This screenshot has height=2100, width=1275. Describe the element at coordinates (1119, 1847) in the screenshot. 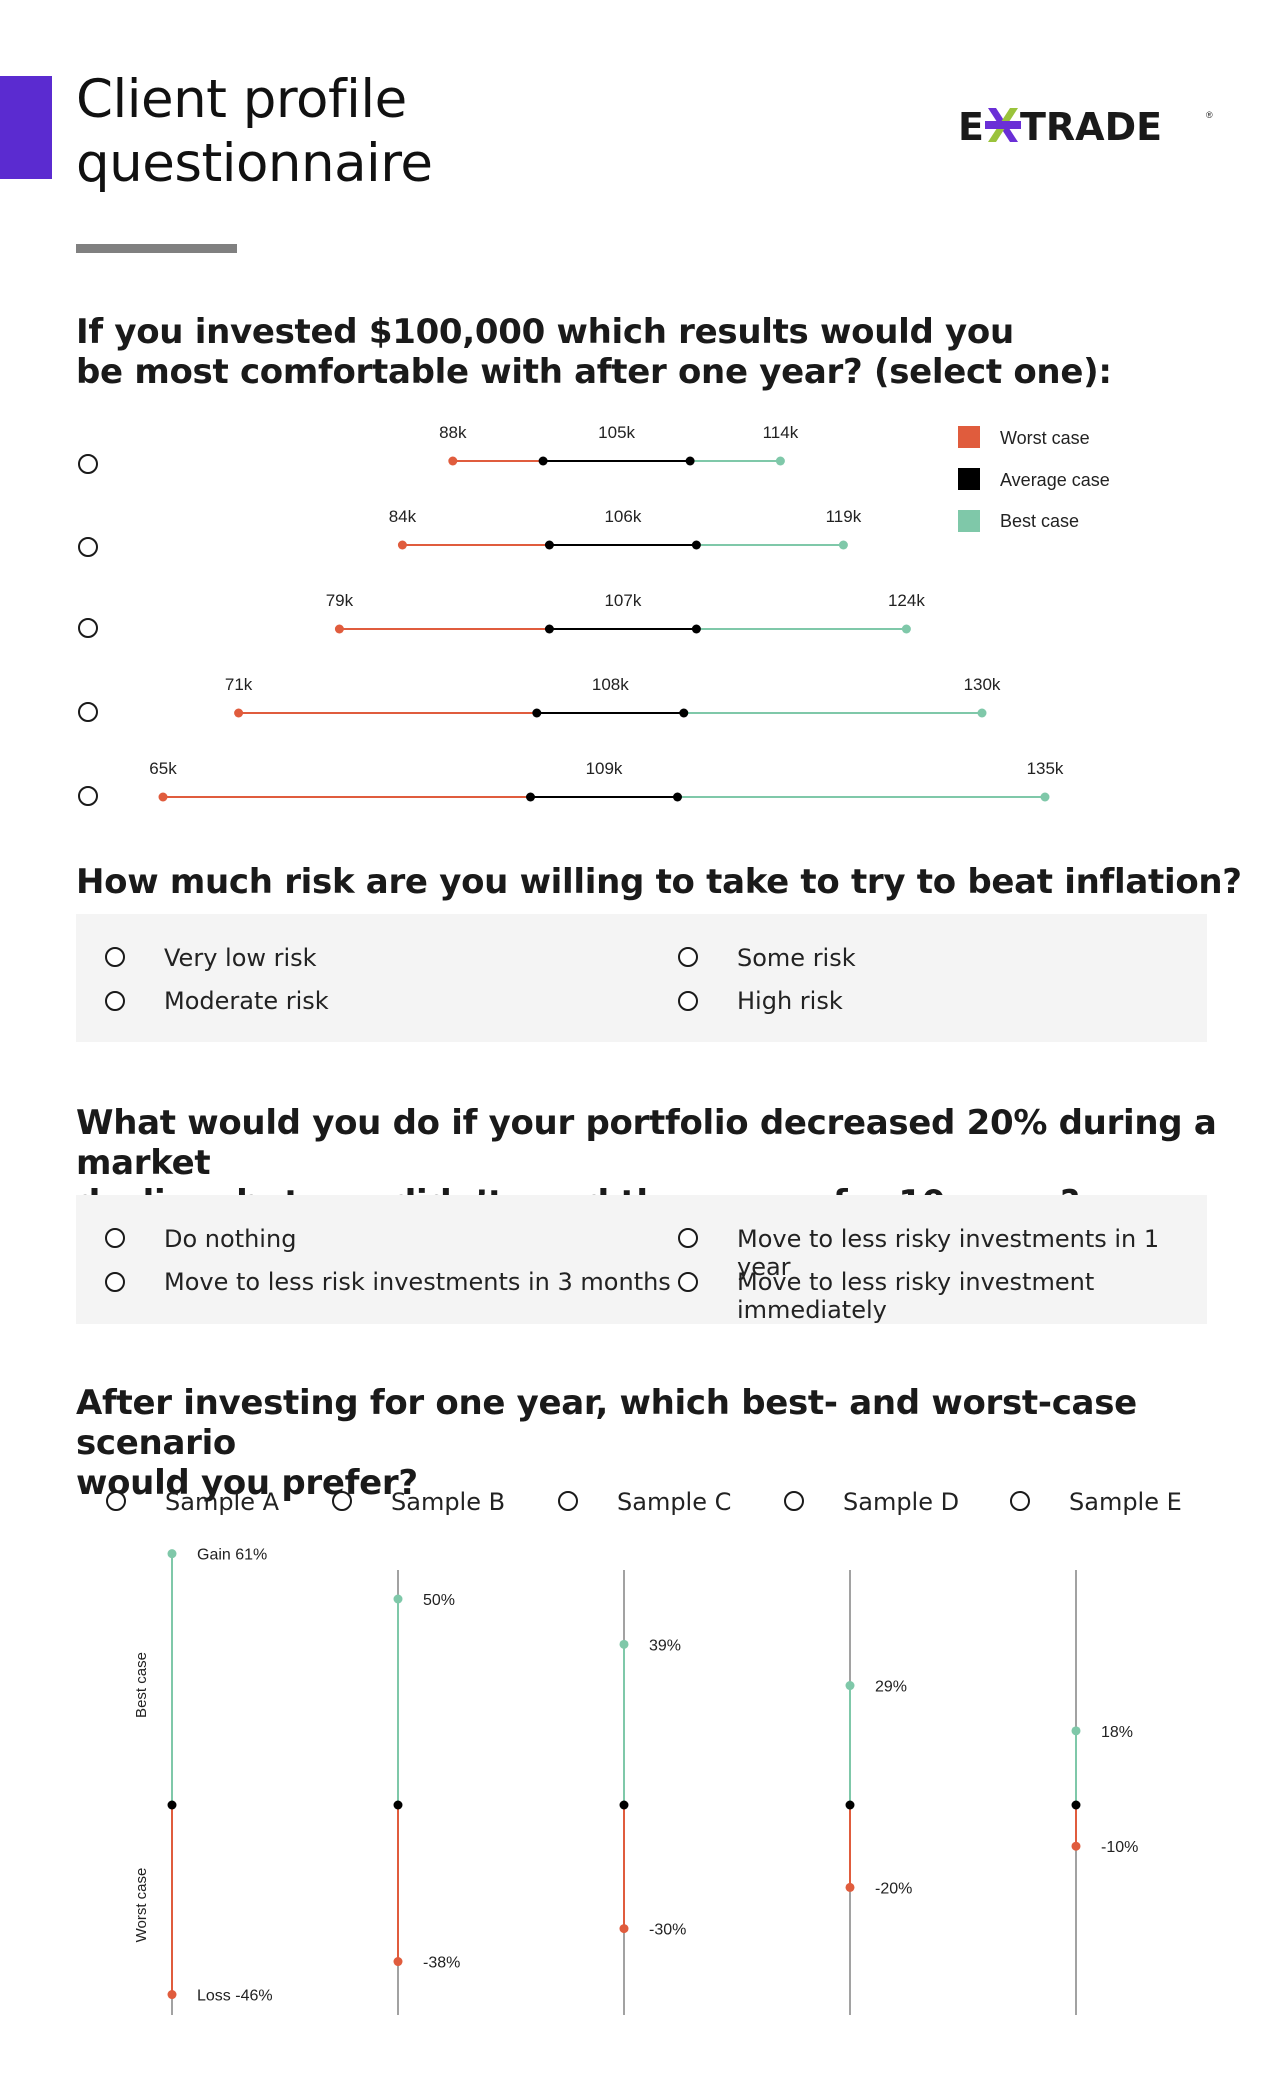

I see `q4-worst-label: -10%` at that location.